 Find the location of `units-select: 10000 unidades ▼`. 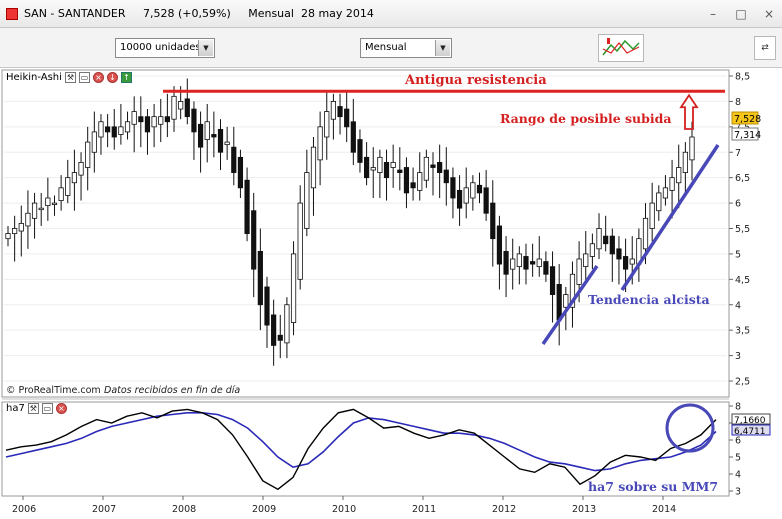

units-select: 10000 unidades ▼ is located at coordinates (165, 48).